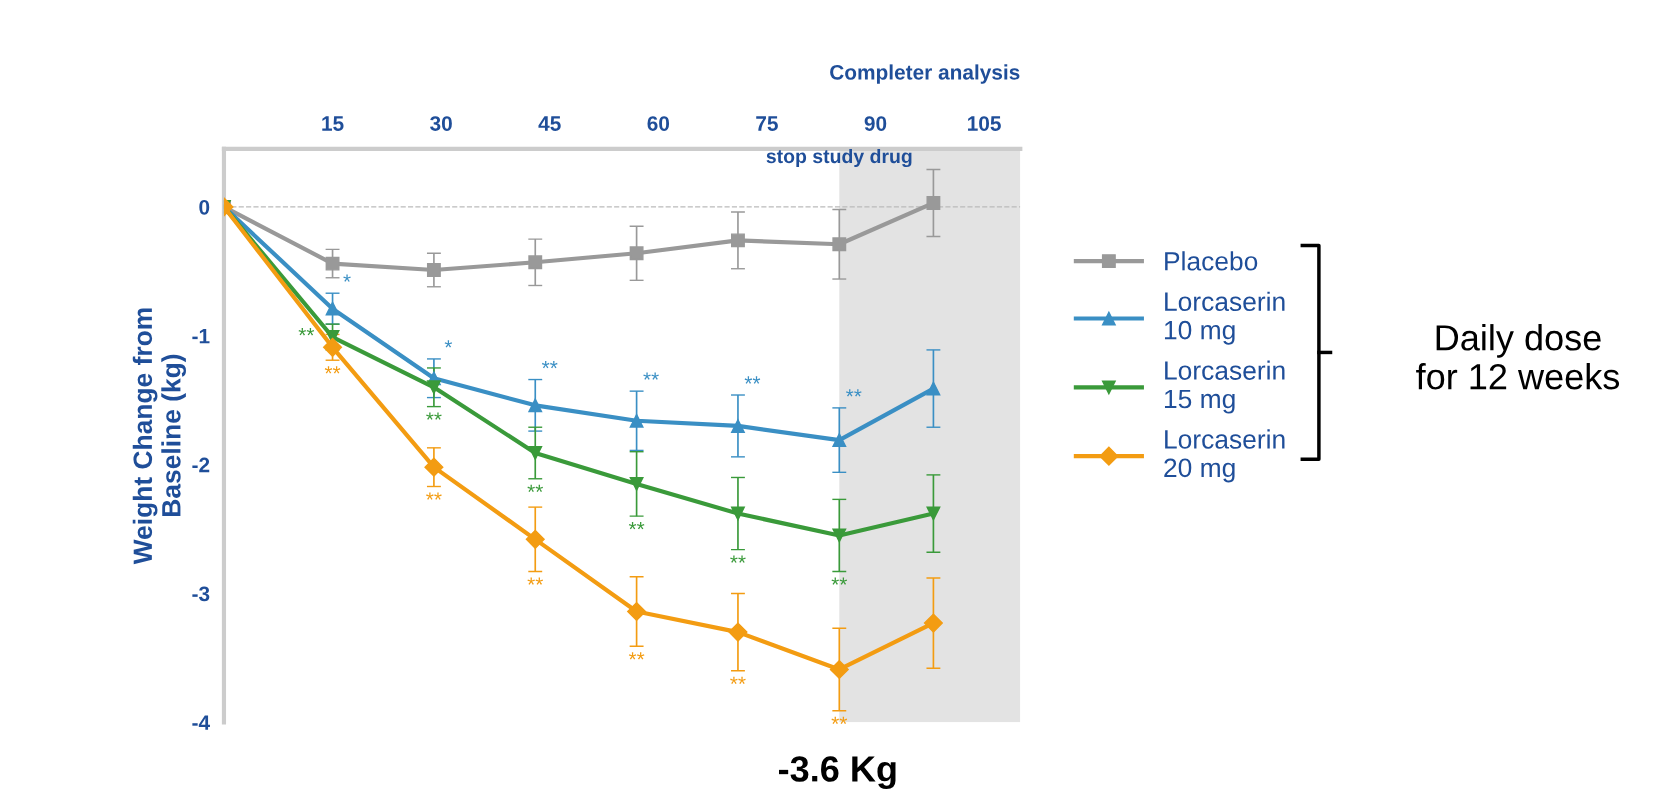 Image resolution: width=1659 pixels, height=792 pixels. I want to click on x-tick-label: 90, so click(875, 123).